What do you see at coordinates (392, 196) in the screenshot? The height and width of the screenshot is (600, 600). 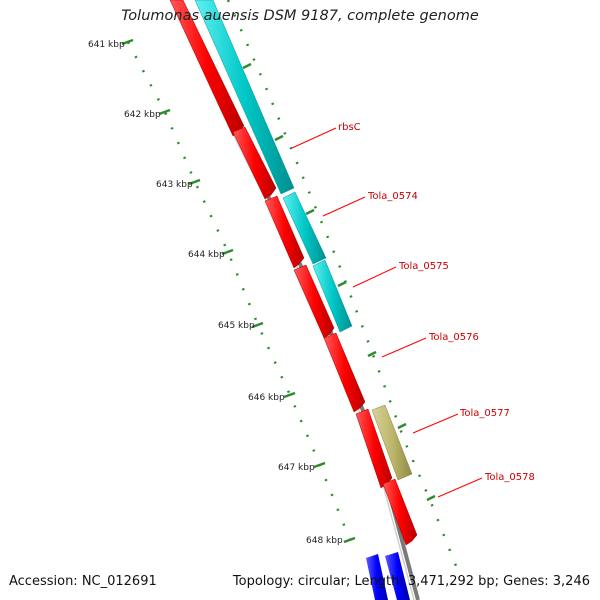 I see `gene-label-2: Tola_0574` at bounding box center [392, 196].